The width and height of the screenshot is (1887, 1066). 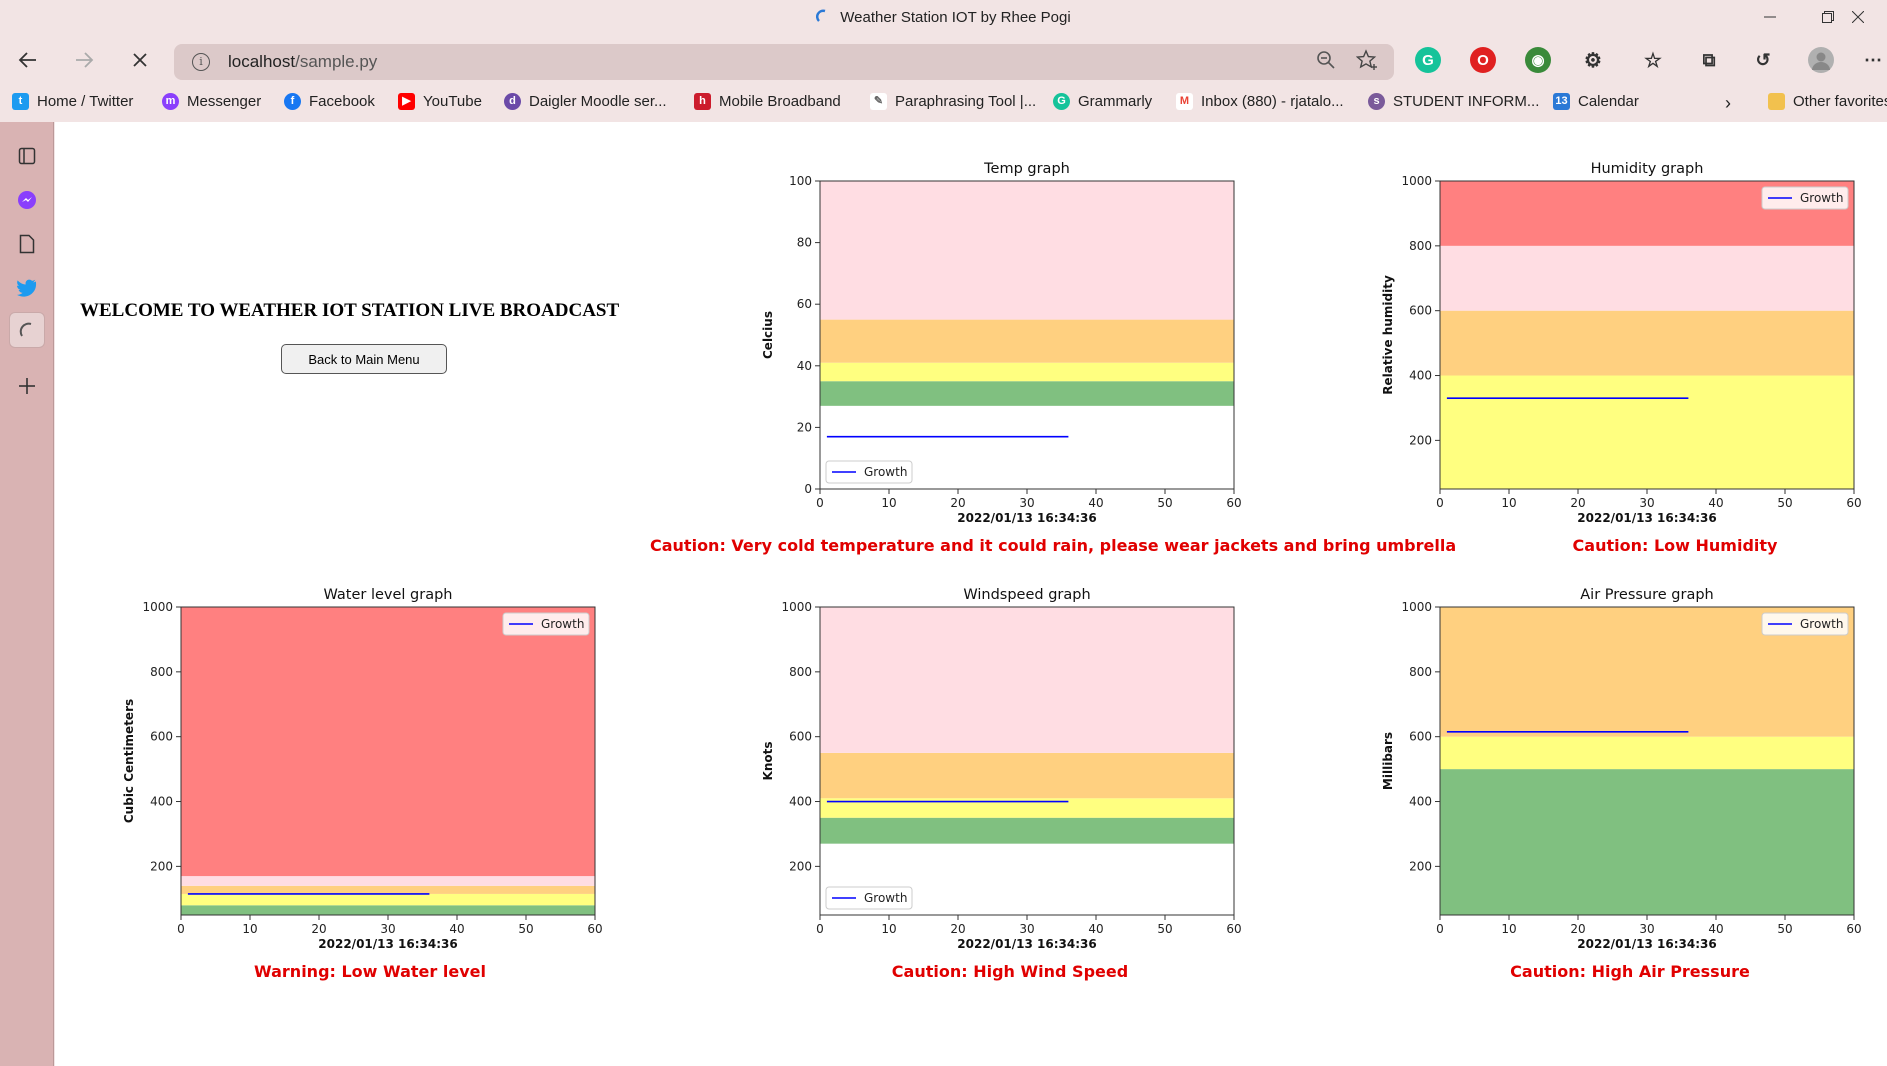 What do you see at coordinates (292, 101) in the screenshot?
I see `facebook-icon: f` at bounding box center [292, 101].